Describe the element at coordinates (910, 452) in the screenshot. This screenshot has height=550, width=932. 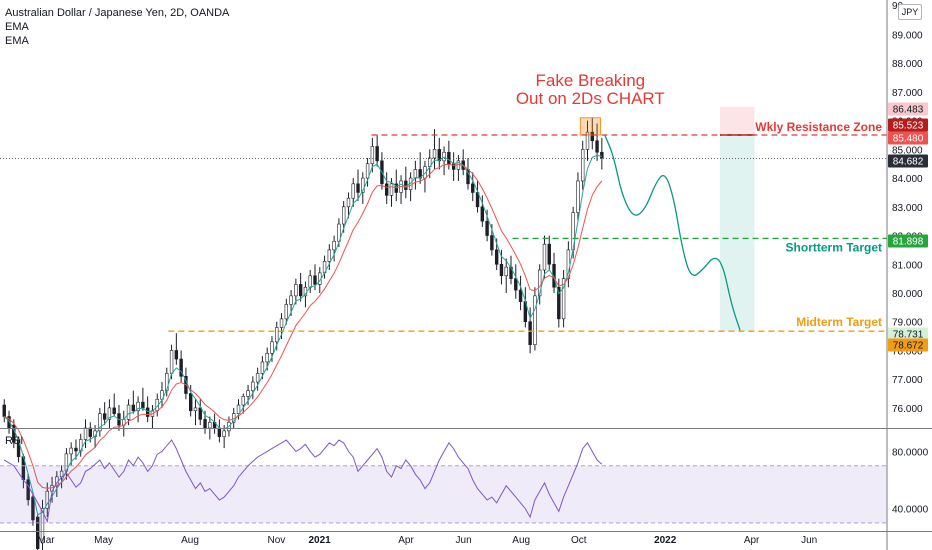
I see `rsi-tick-label: 80.0000` at that location.